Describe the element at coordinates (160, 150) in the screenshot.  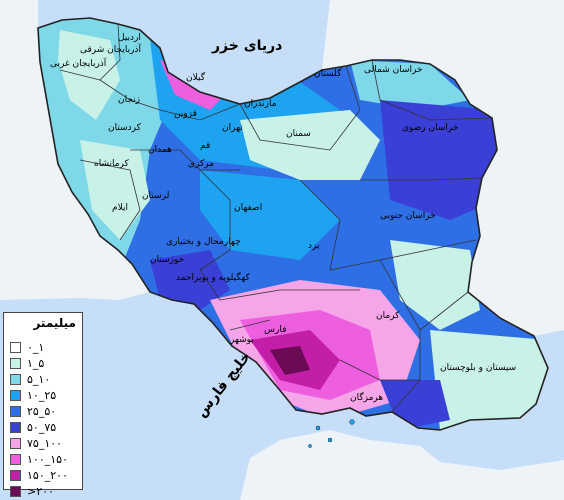
I see `label-hamedan: همدان` at that location.